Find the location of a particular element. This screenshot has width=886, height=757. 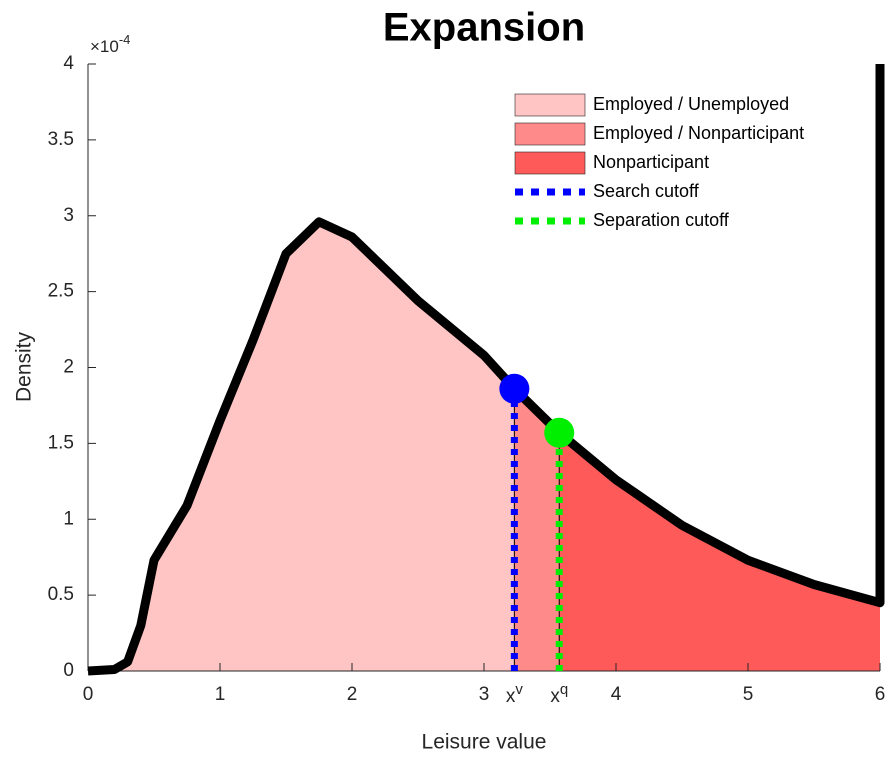

y-tick-label: 0 is located at coordinates (68, 670).